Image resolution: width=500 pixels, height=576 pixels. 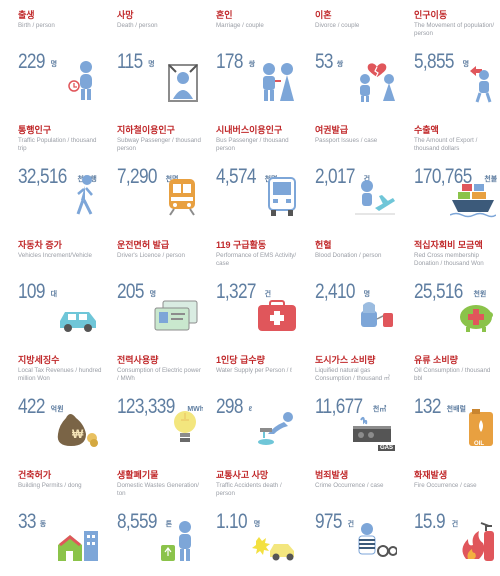 I want to click on houses-icon, so click(x=78, y=546).